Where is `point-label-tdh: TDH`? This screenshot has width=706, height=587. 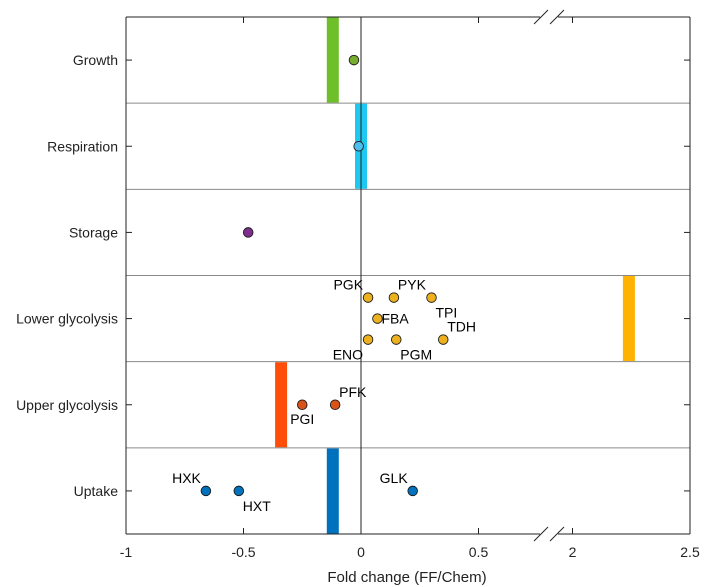 point-label-tdh: TDH is located at coordinates (461, 327).